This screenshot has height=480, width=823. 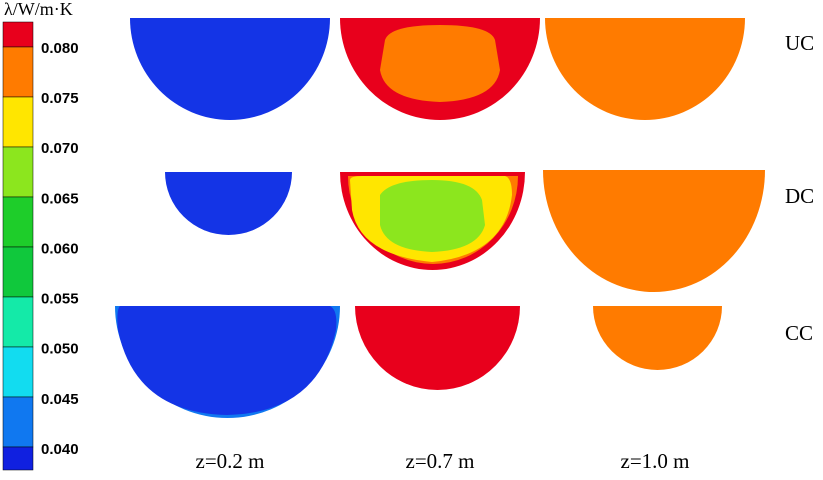 What do you see at coordinates (60, 399) in the screenshot?
I see `colorbar-tick-label: 0.045` at bounding box center [60, 399].